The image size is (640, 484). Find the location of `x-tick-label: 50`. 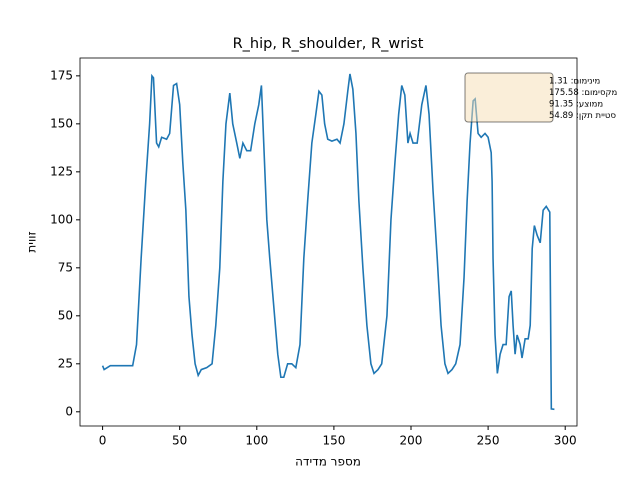

x-tick-label: 50 is located at coordinates (179, 441).